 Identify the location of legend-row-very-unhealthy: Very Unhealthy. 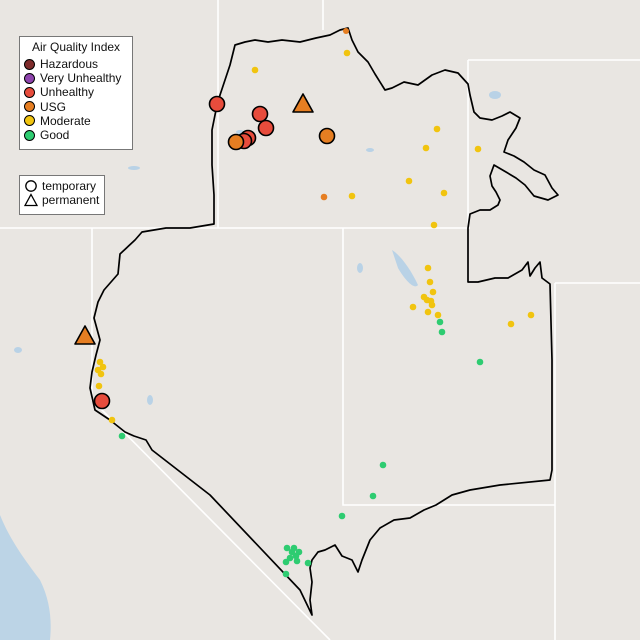
(76, 78).